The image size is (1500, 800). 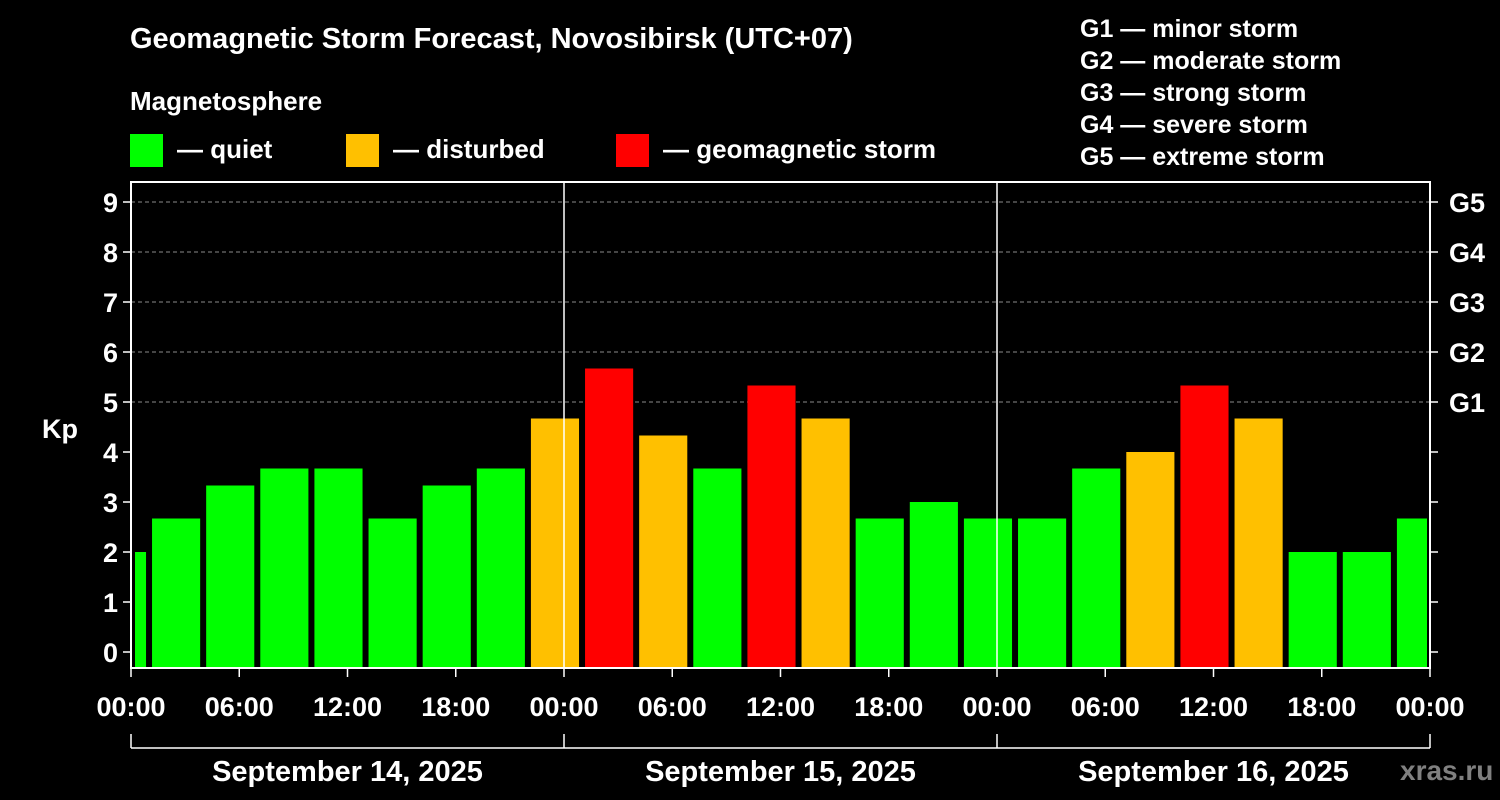 What do you see at coordinates (780, 772) in the screenshot?
I see `date-label-2: September 15, 2025` at bounding box center [780, 772].